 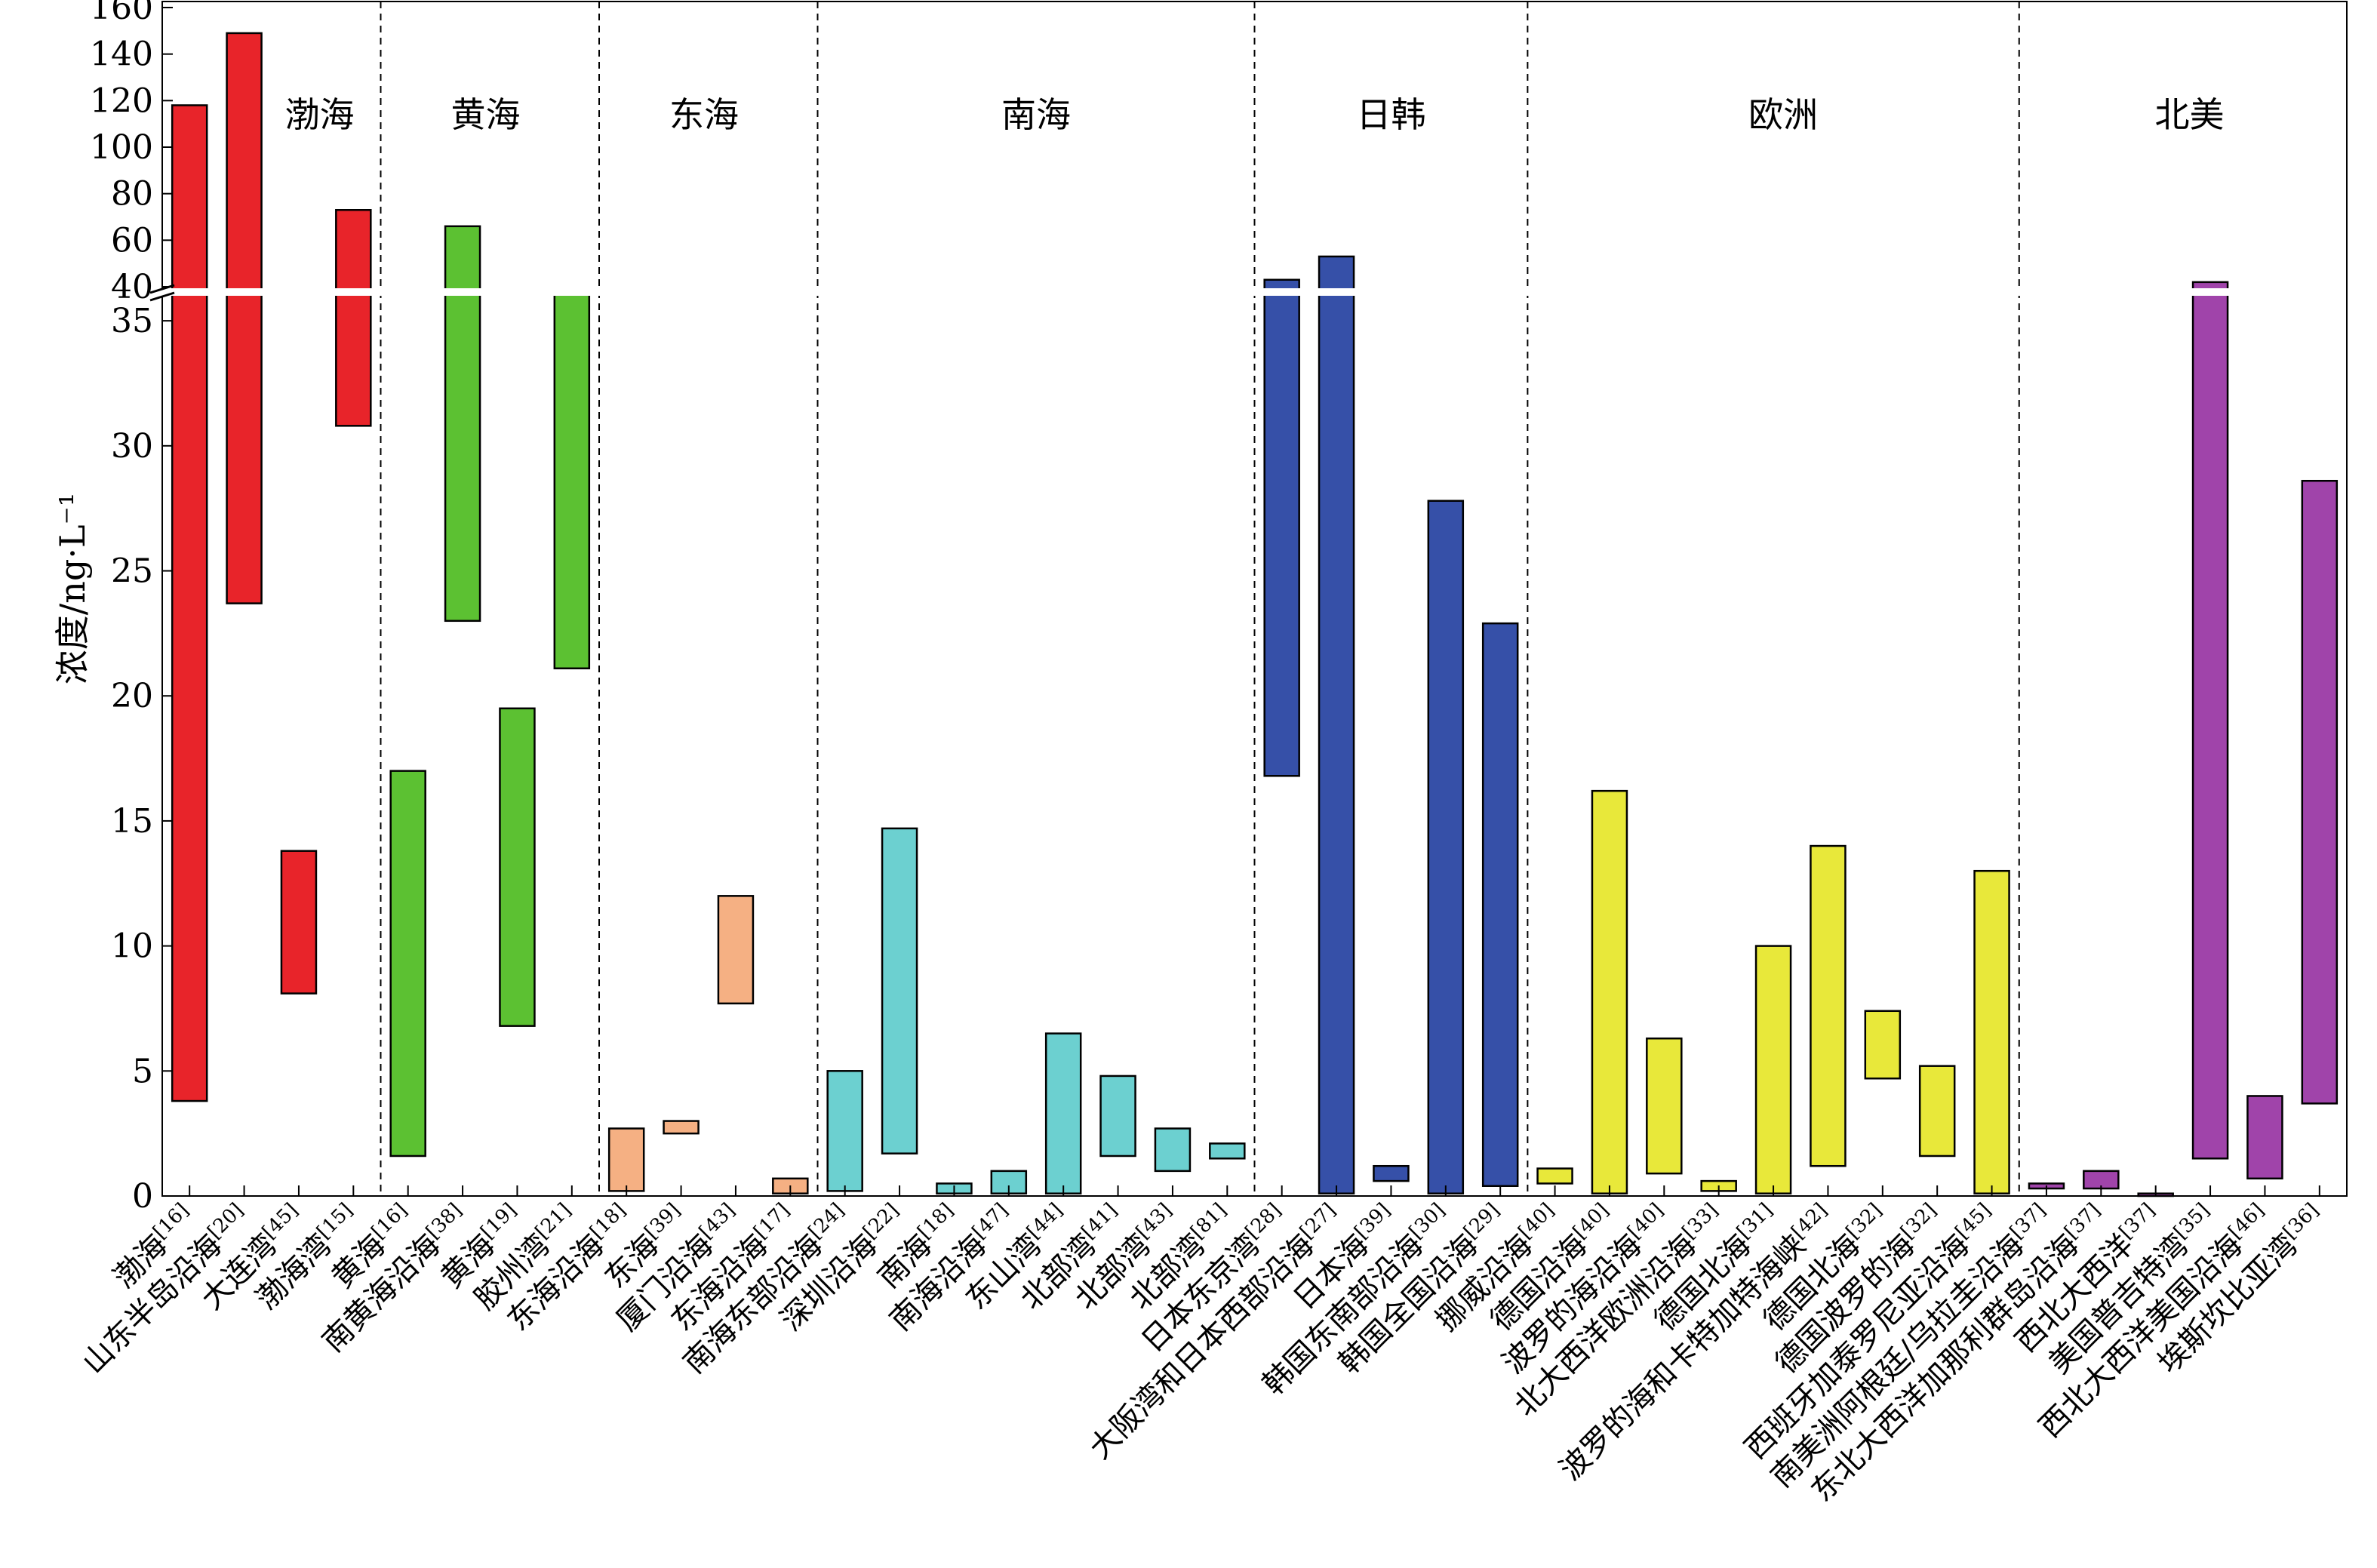 I want to click on group-label-7: 北美, so click(x=2190, y=114).